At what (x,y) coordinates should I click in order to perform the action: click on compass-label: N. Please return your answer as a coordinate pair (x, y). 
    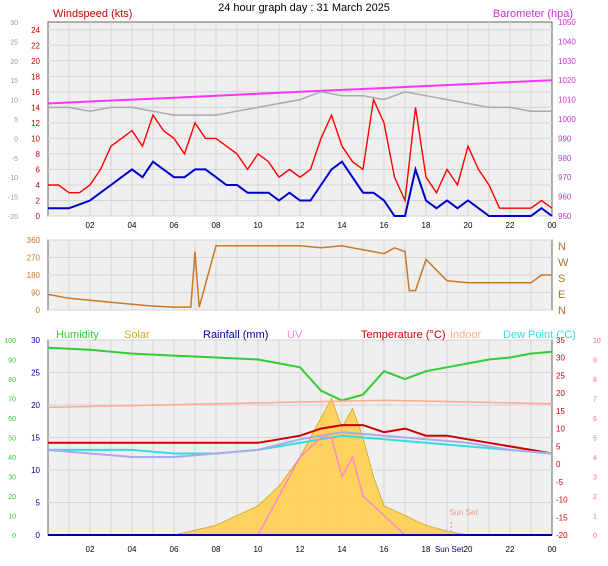
    Looking at the image, I should click on (562, 247).